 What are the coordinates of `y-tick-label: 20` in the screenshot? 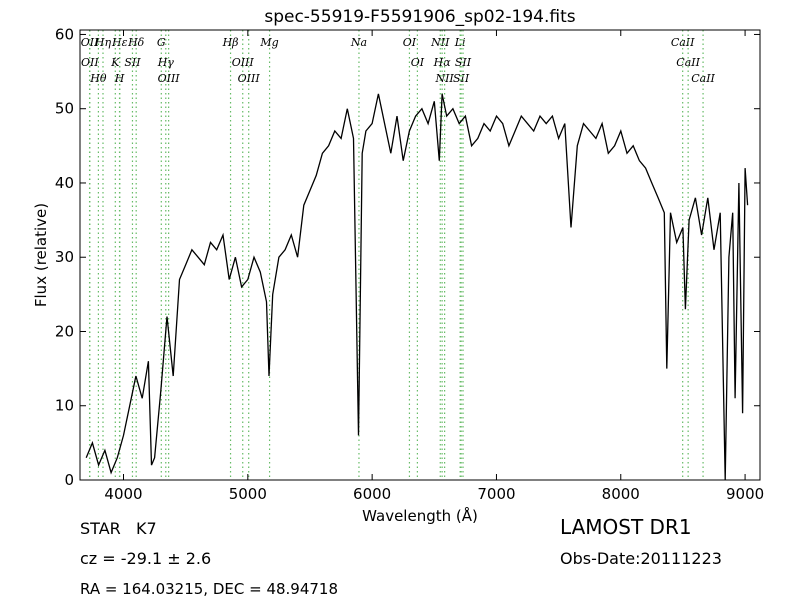 It's located at (64, 331).